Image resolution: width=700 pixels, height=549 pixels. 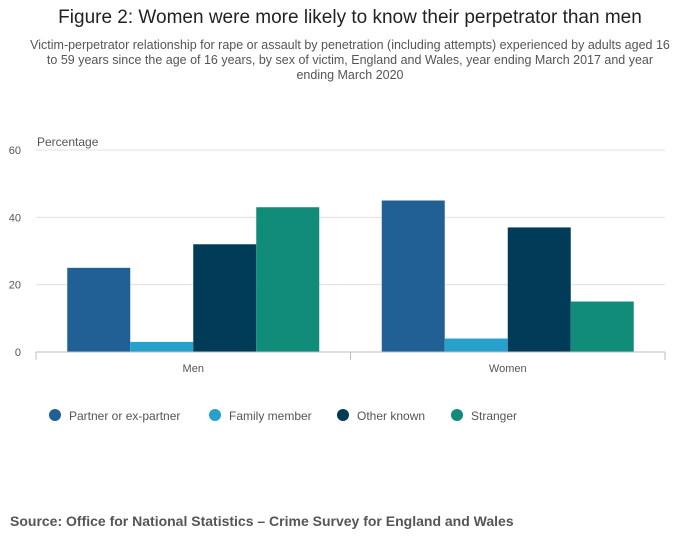 What do you see at coordinates (124, 416) in the screenshot?
I see `legend-label: Partner or ex-partner` at bounding box center [124, 416].